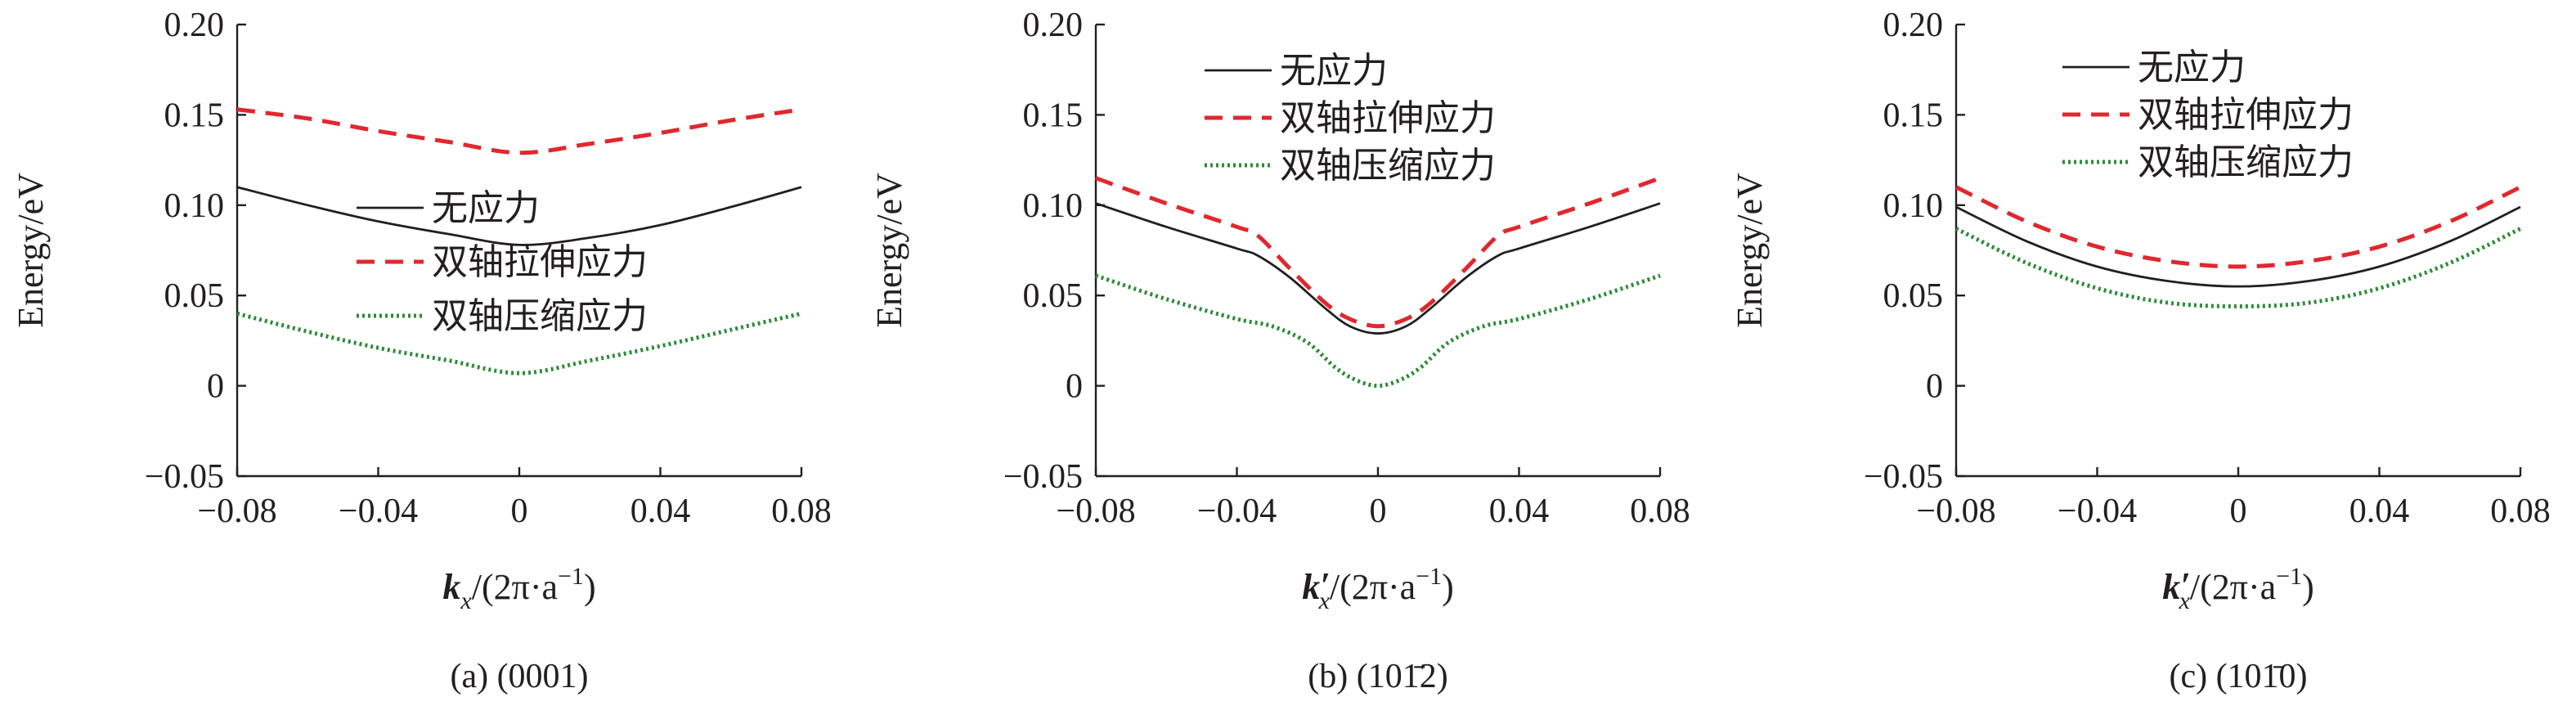 The height and width of the screenshot is (706, 2576). I want to click on panel-caption: (c) (101̄0), so click(2238, 676).